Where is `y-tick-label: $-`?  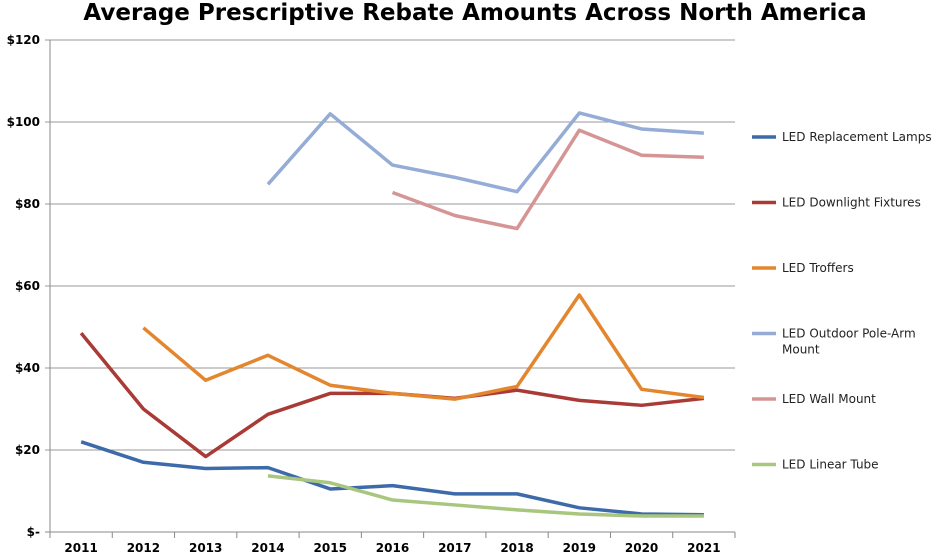
y-tick-label: $- is located at coordinates (33, 532).